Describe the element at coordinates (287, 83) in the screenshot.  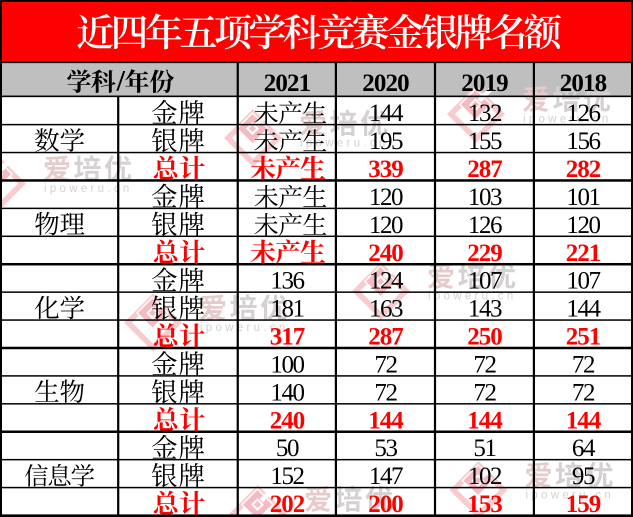
I see `svg-text: 2021` at that location.